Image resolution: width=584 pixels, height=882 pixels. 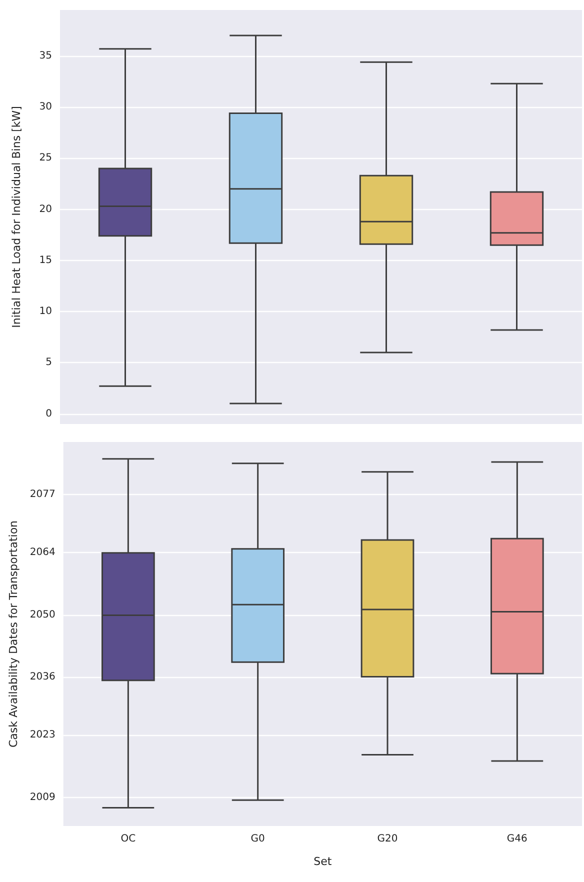 I want to click on y-tick-label: 2064, so click(x=43, y=552).